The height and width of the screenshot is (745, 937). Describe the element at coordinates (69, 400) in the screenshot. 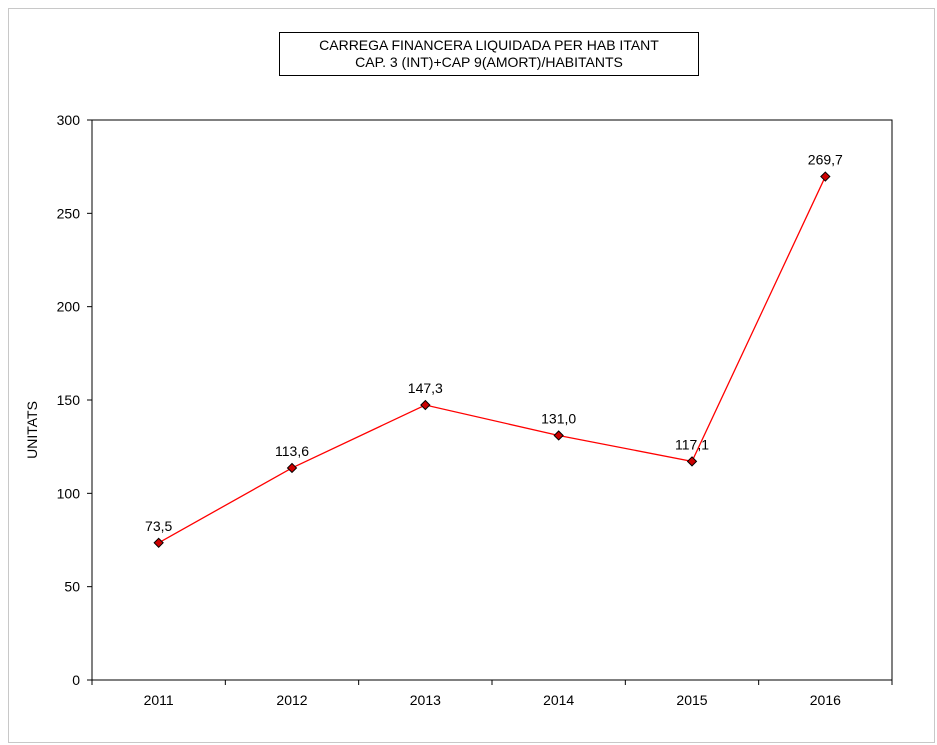

I see `y-tick-label: 150` at that location.